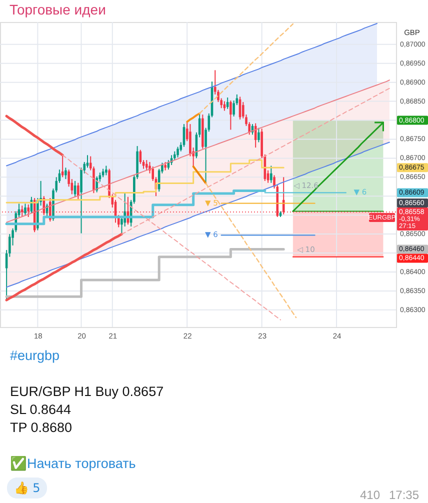 This screenshot has height=503, width=428. What do you see at coordinates (404, 495) in the screenshot?
I see `text: 17:35` at bounding box center [404, 495].